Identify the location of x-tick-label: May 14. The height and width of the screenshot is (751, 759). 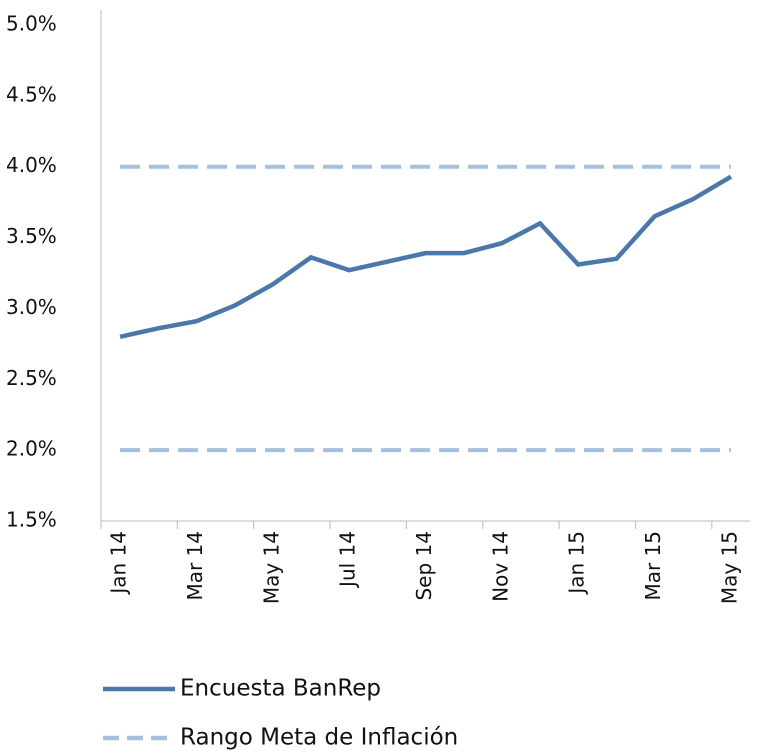
(271, 567).